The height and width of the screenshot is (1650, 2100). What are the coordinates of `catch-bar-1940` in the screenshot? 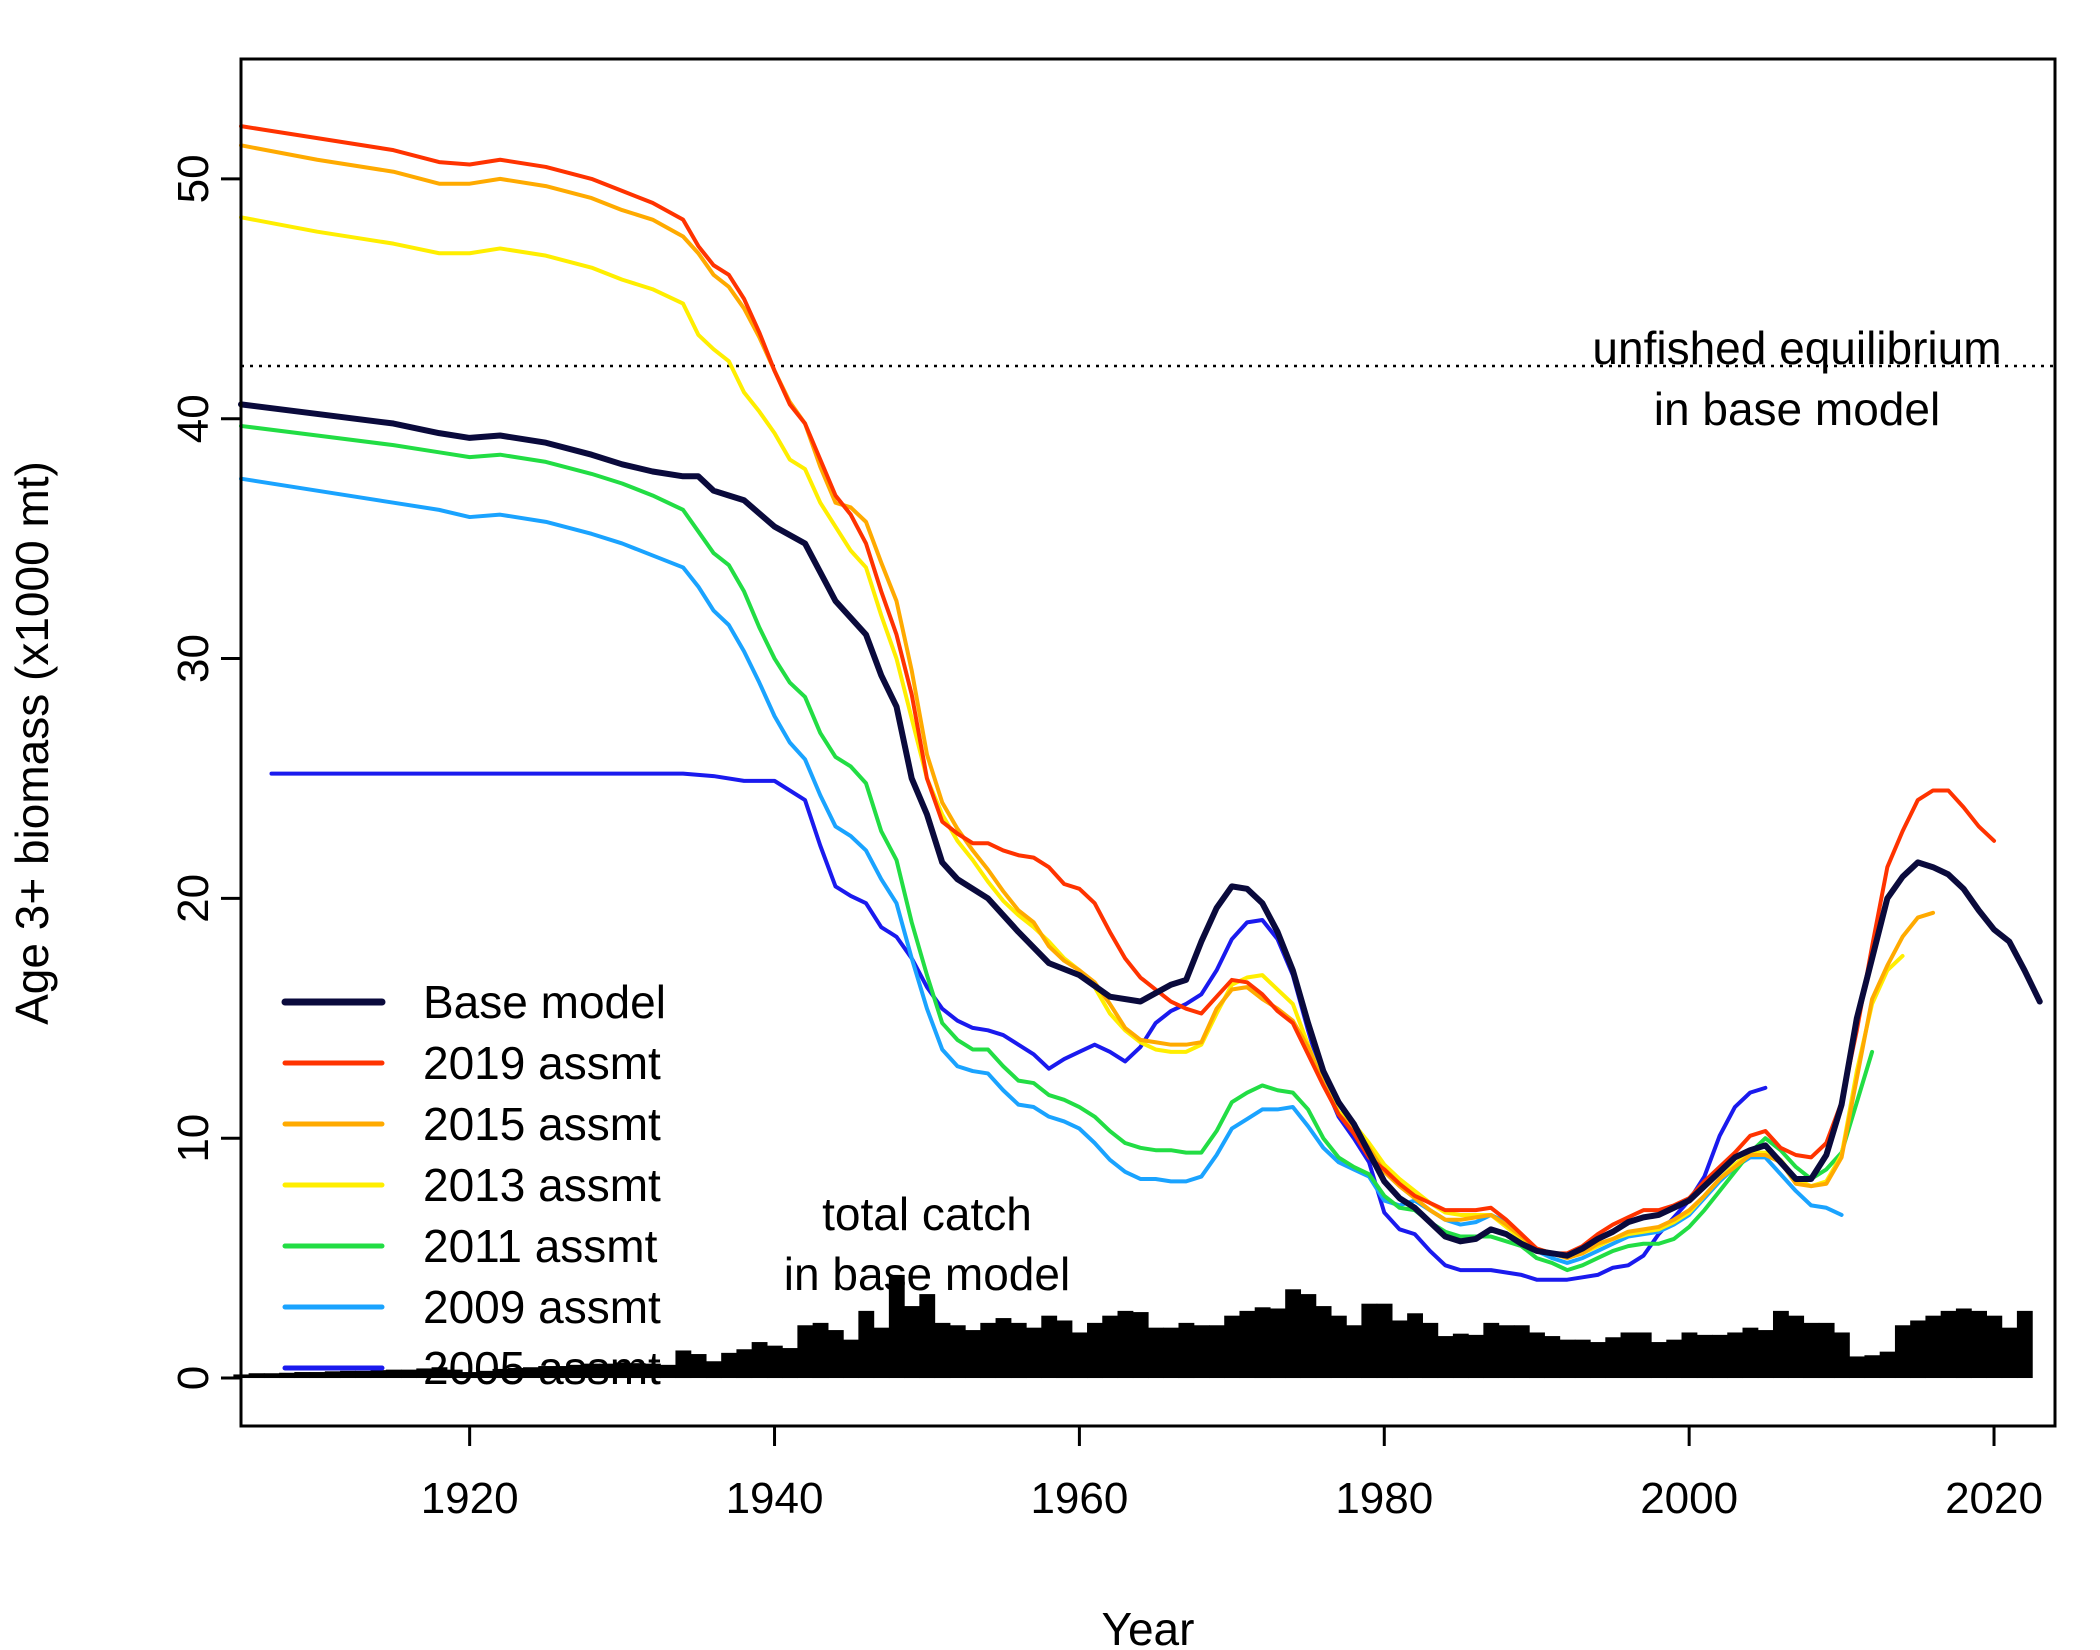 It's located at (774, 1362).